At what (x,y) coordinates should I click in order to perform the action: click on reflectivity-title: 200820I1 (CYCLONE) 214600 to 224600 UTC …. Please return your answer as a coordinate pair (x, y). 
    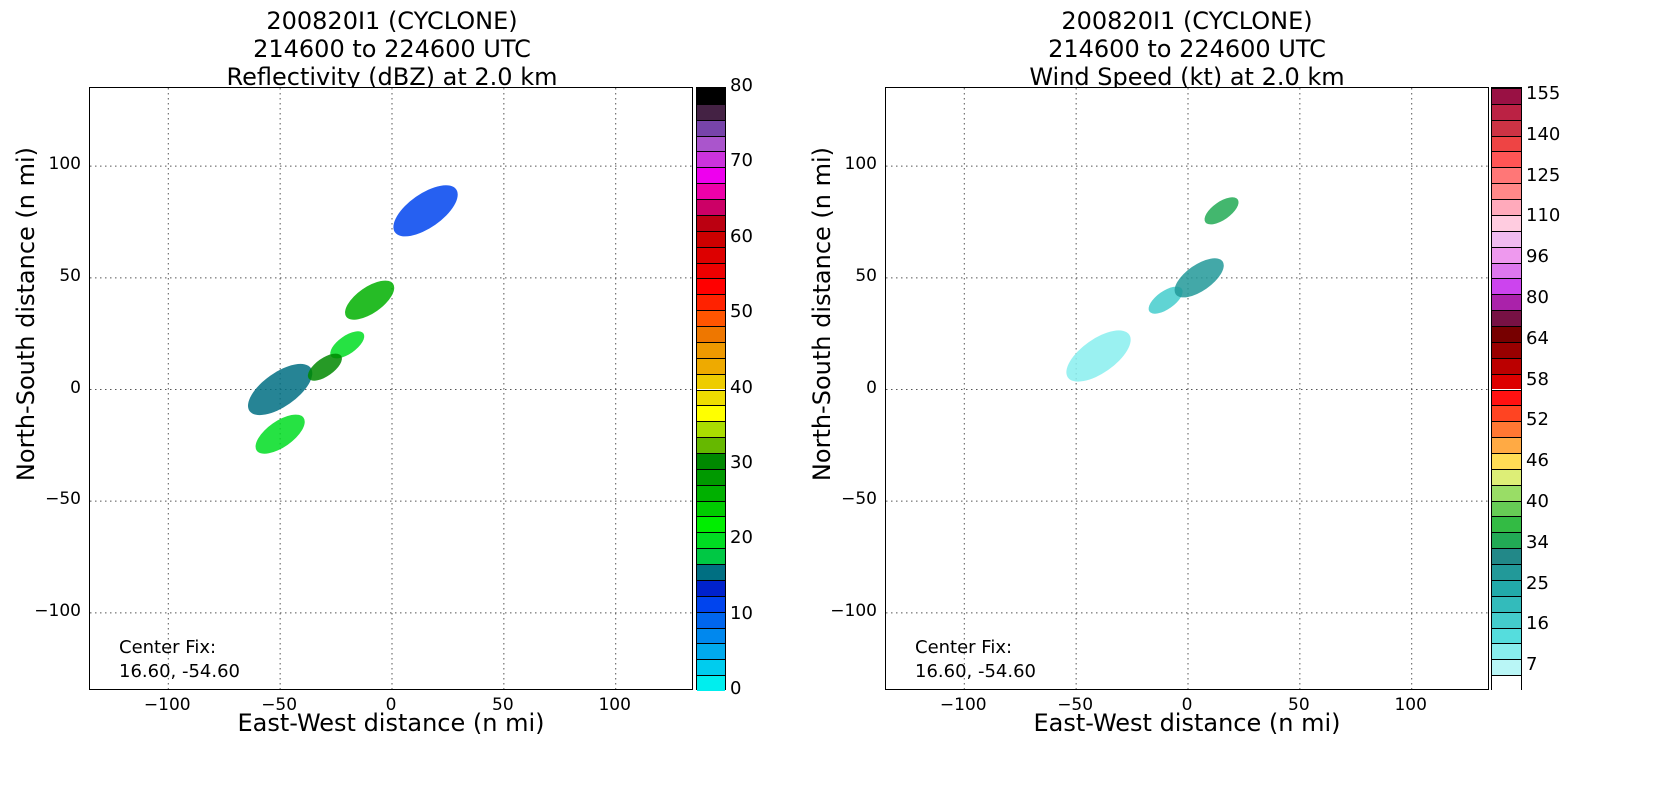
    Looking at the image, I should click on (392, 49).